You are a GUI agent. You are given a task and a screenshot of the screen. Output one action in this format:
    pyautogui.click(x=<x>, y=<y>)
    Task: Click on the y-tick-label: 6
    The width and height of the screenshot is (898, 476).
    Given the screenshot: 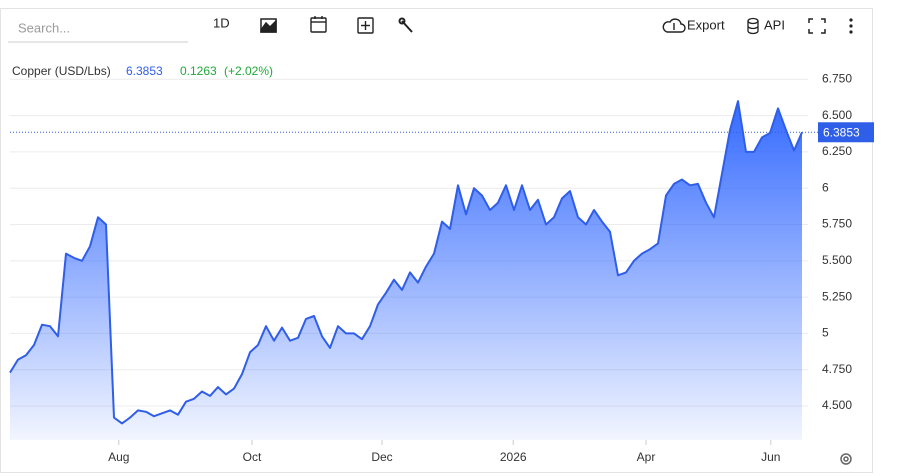 What is the action you would take?
    pyautogui.click(x=825, y=187)
    